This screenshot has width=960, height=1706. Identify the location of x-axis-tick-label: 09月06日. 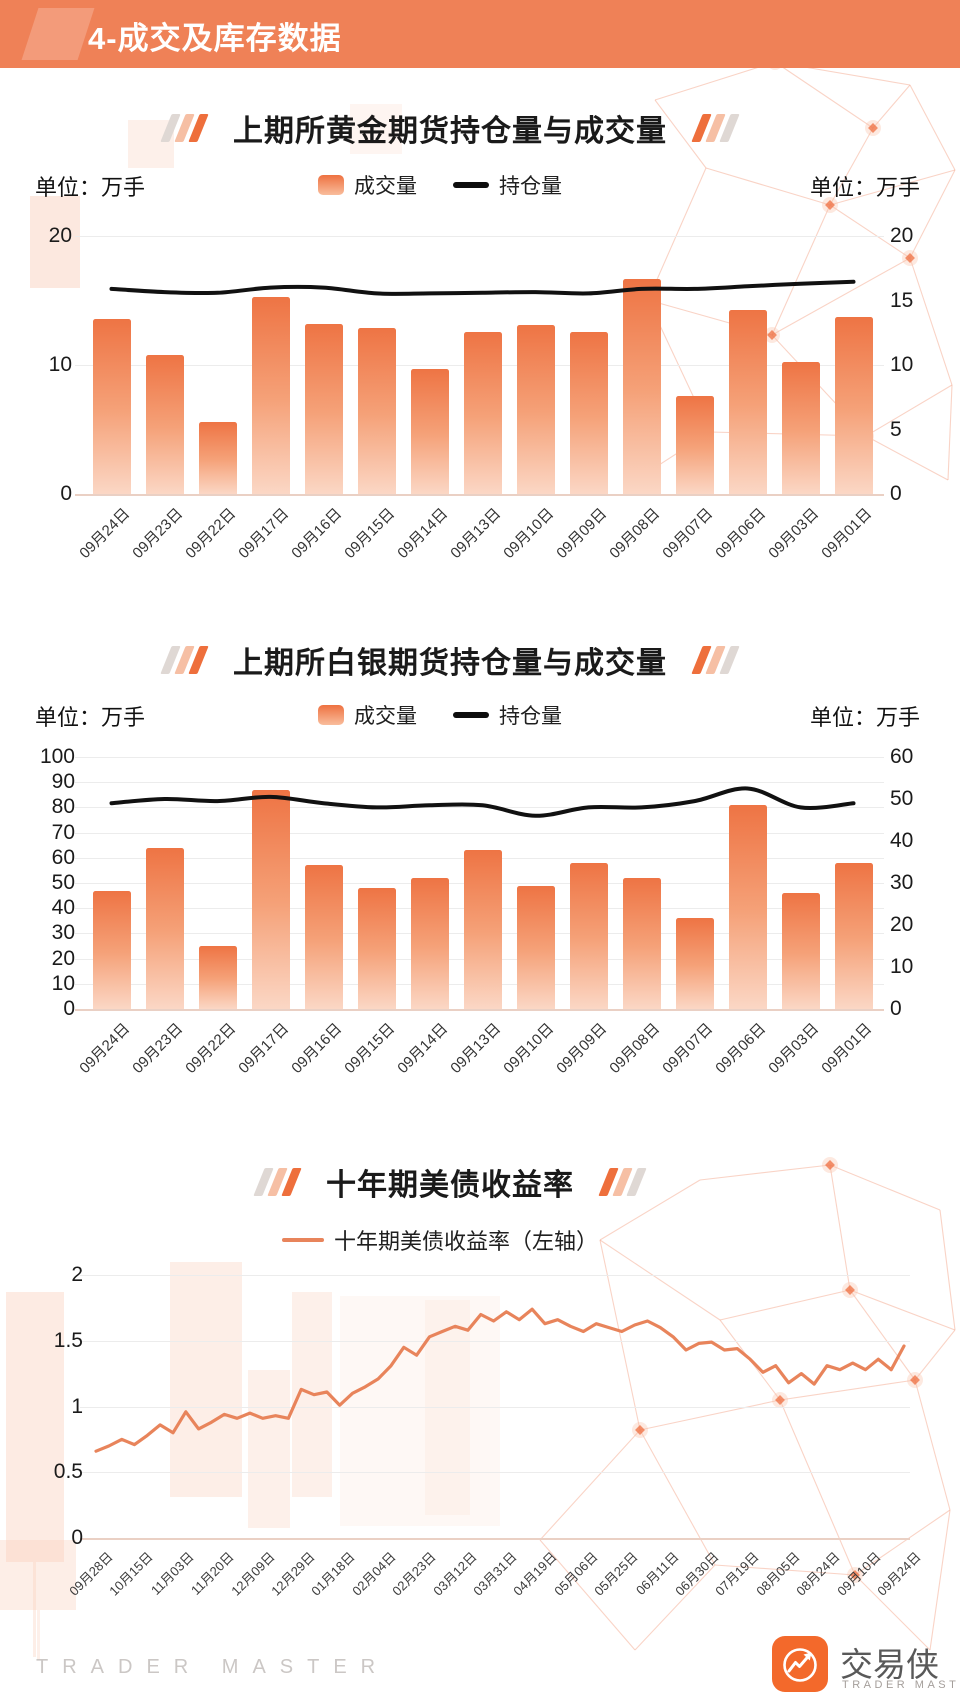
(740, 1048).